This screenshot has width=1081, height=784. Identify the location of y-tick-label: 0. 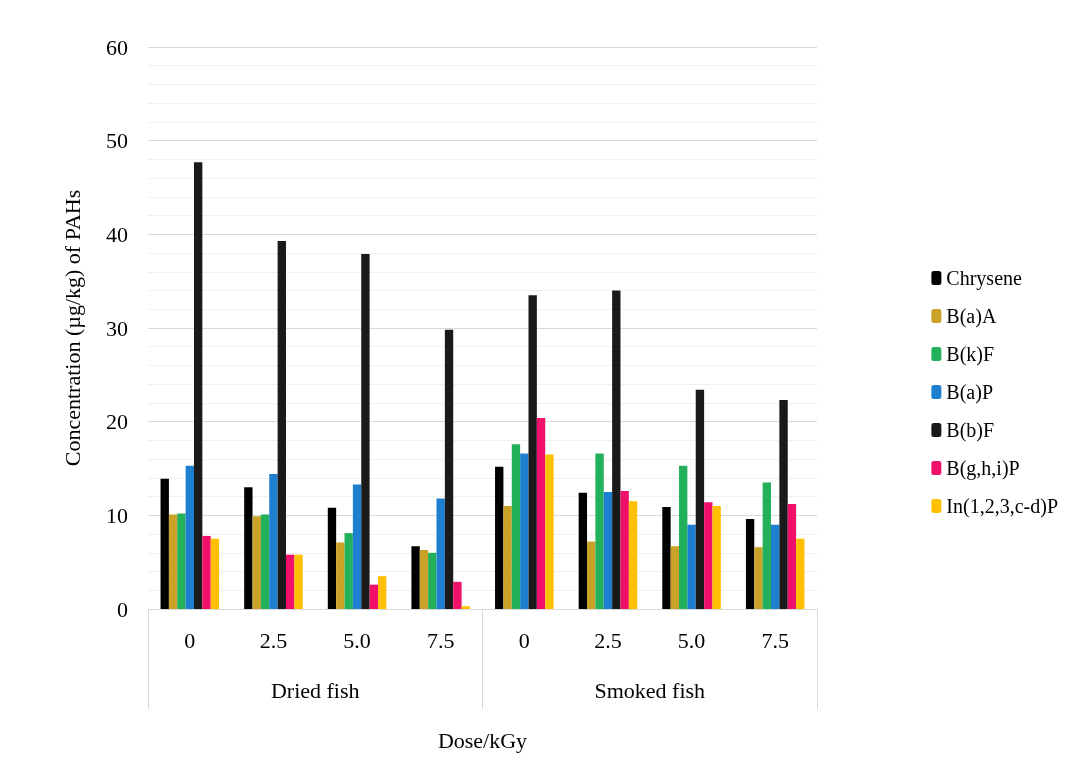
(122, 609).